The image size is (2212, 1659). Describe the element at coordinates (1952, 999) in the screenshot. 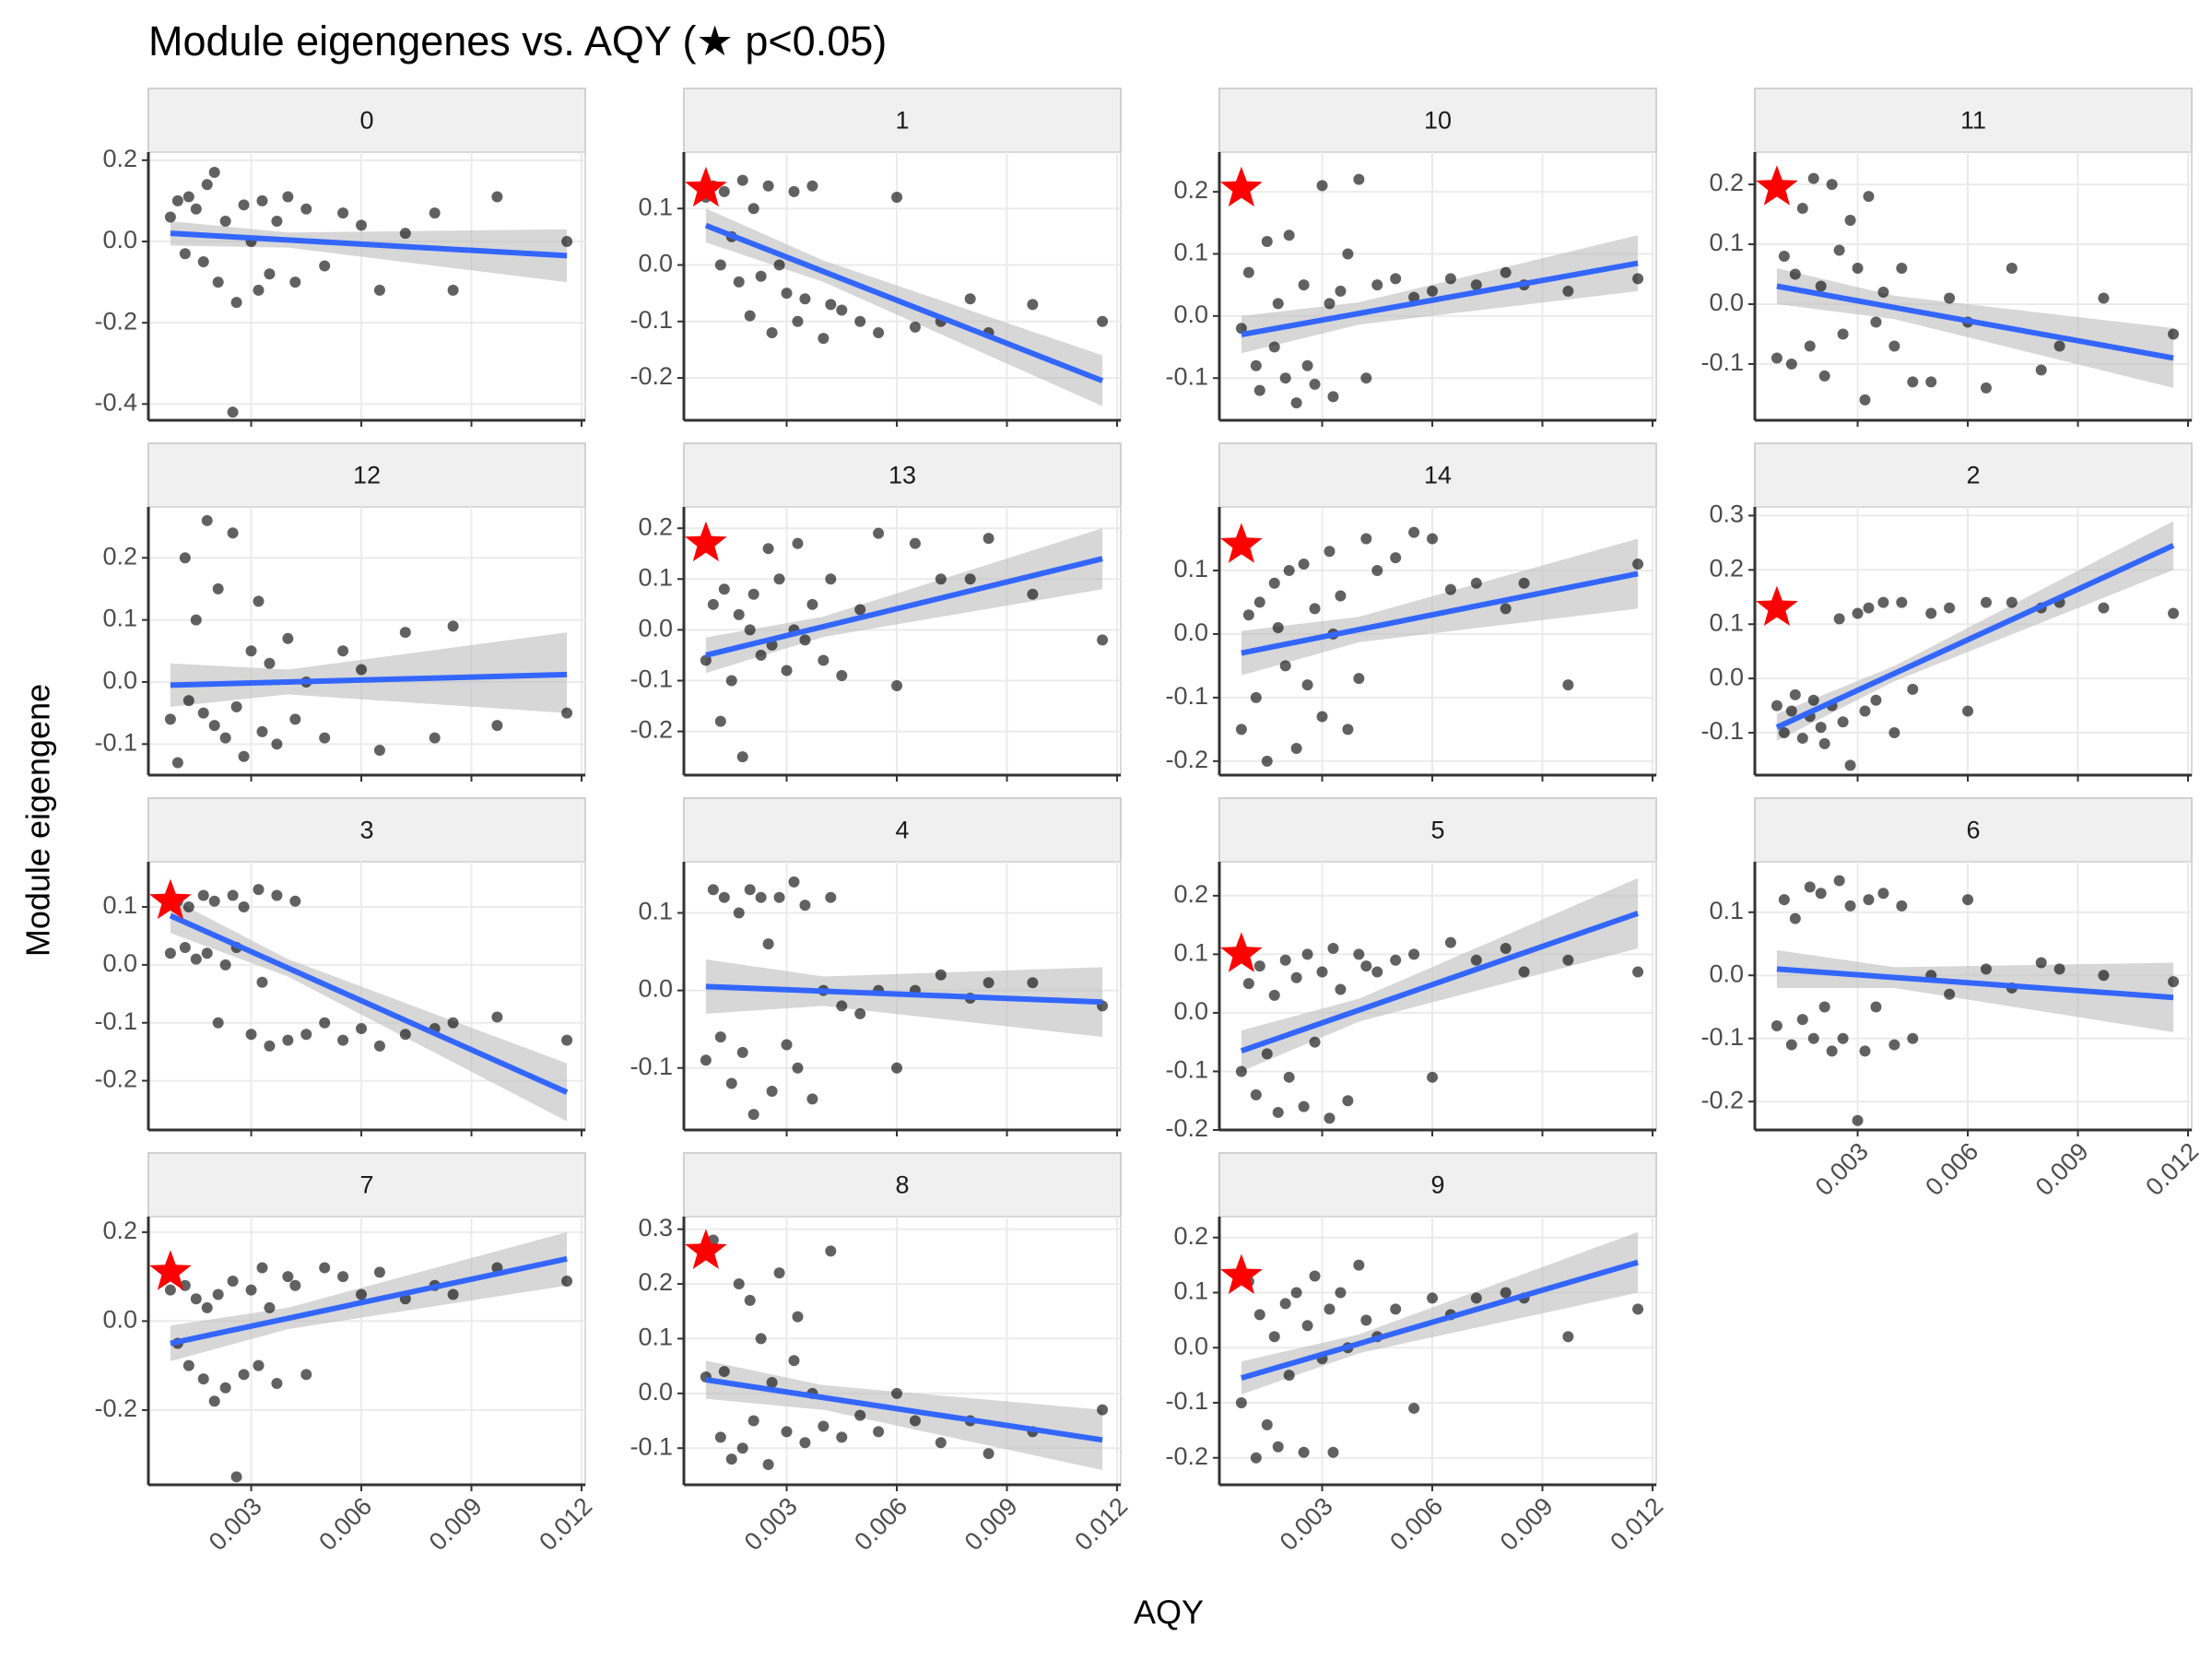

I see `panel: 6-0.2-0.10.00.10.003 0.006 0.009 0.012` at that location.